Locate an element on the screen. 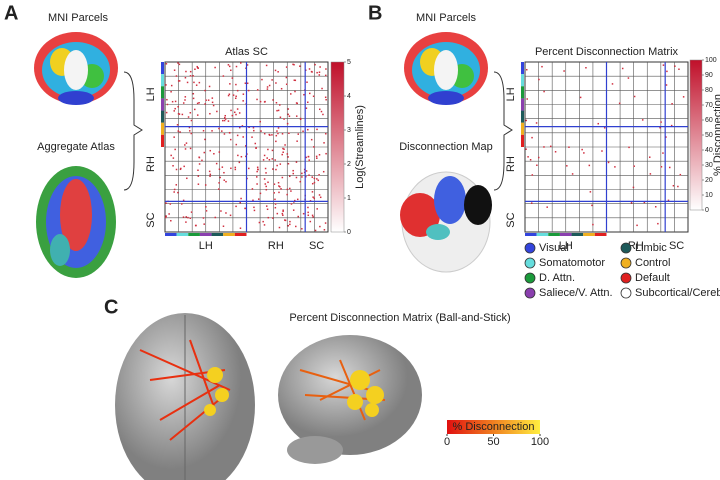  legend-label: Default is located at coordinates (652, 278).